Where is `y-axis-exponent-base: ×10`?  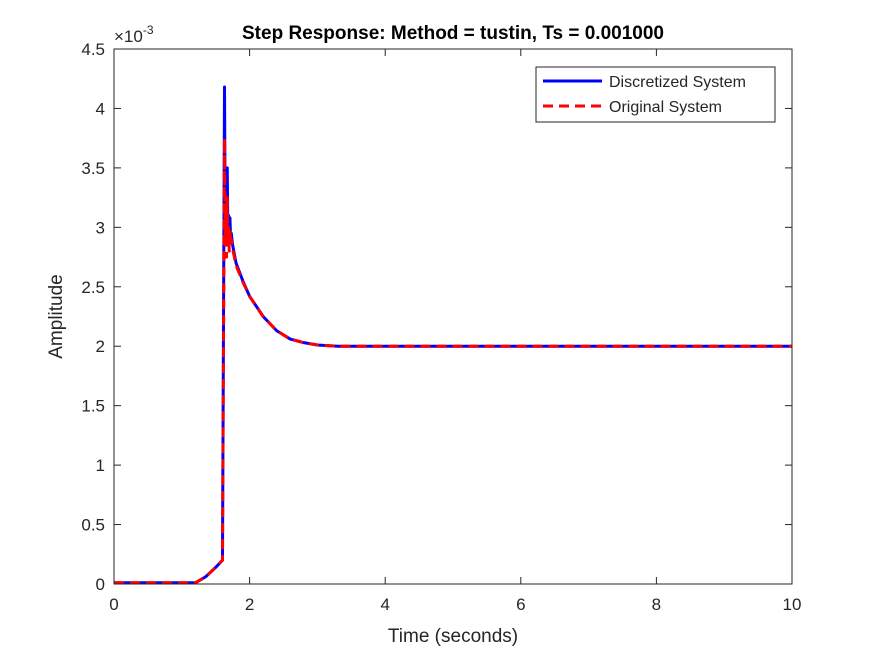 y-axis-exponent-base: ×10 is located at coordinates (128, 36).